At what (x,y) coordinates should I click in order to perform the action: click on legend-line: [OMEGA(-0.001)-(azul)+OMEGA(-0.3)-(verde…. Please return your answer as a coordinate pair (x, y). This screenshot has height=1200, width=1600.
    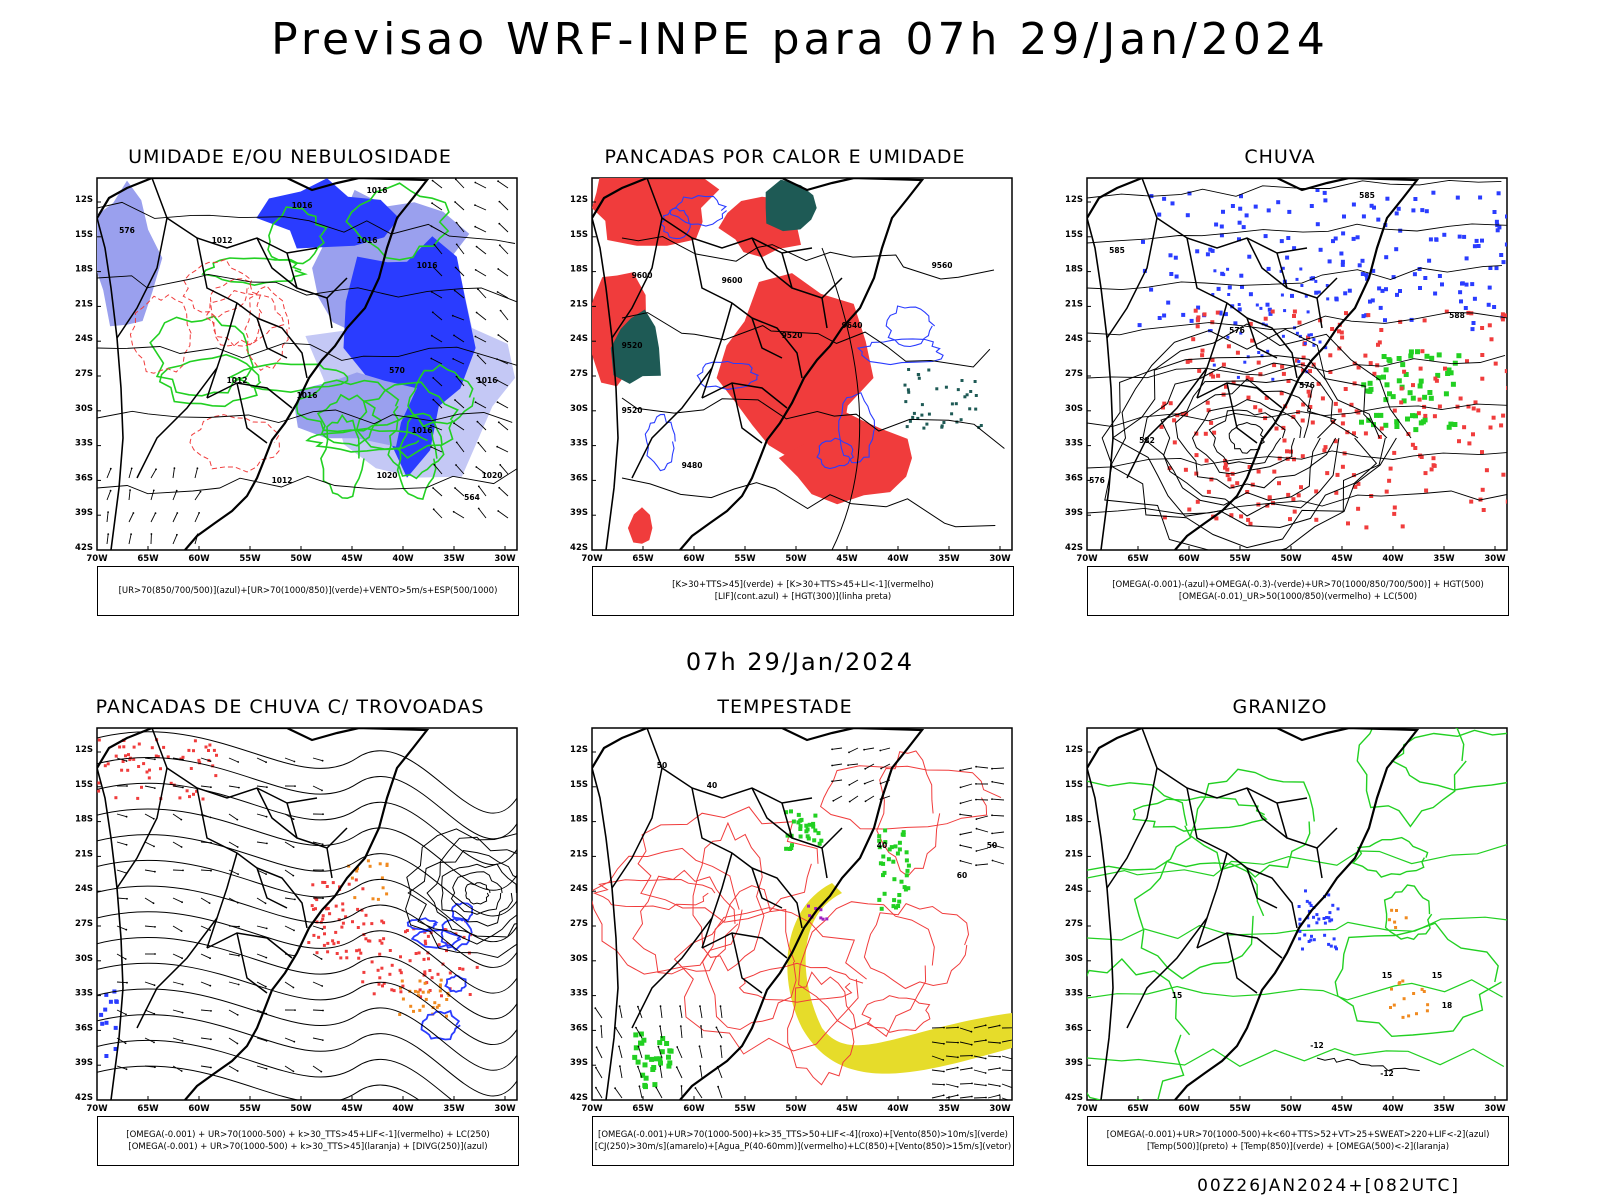
    Looking at the image, I should click on (1298, 585).